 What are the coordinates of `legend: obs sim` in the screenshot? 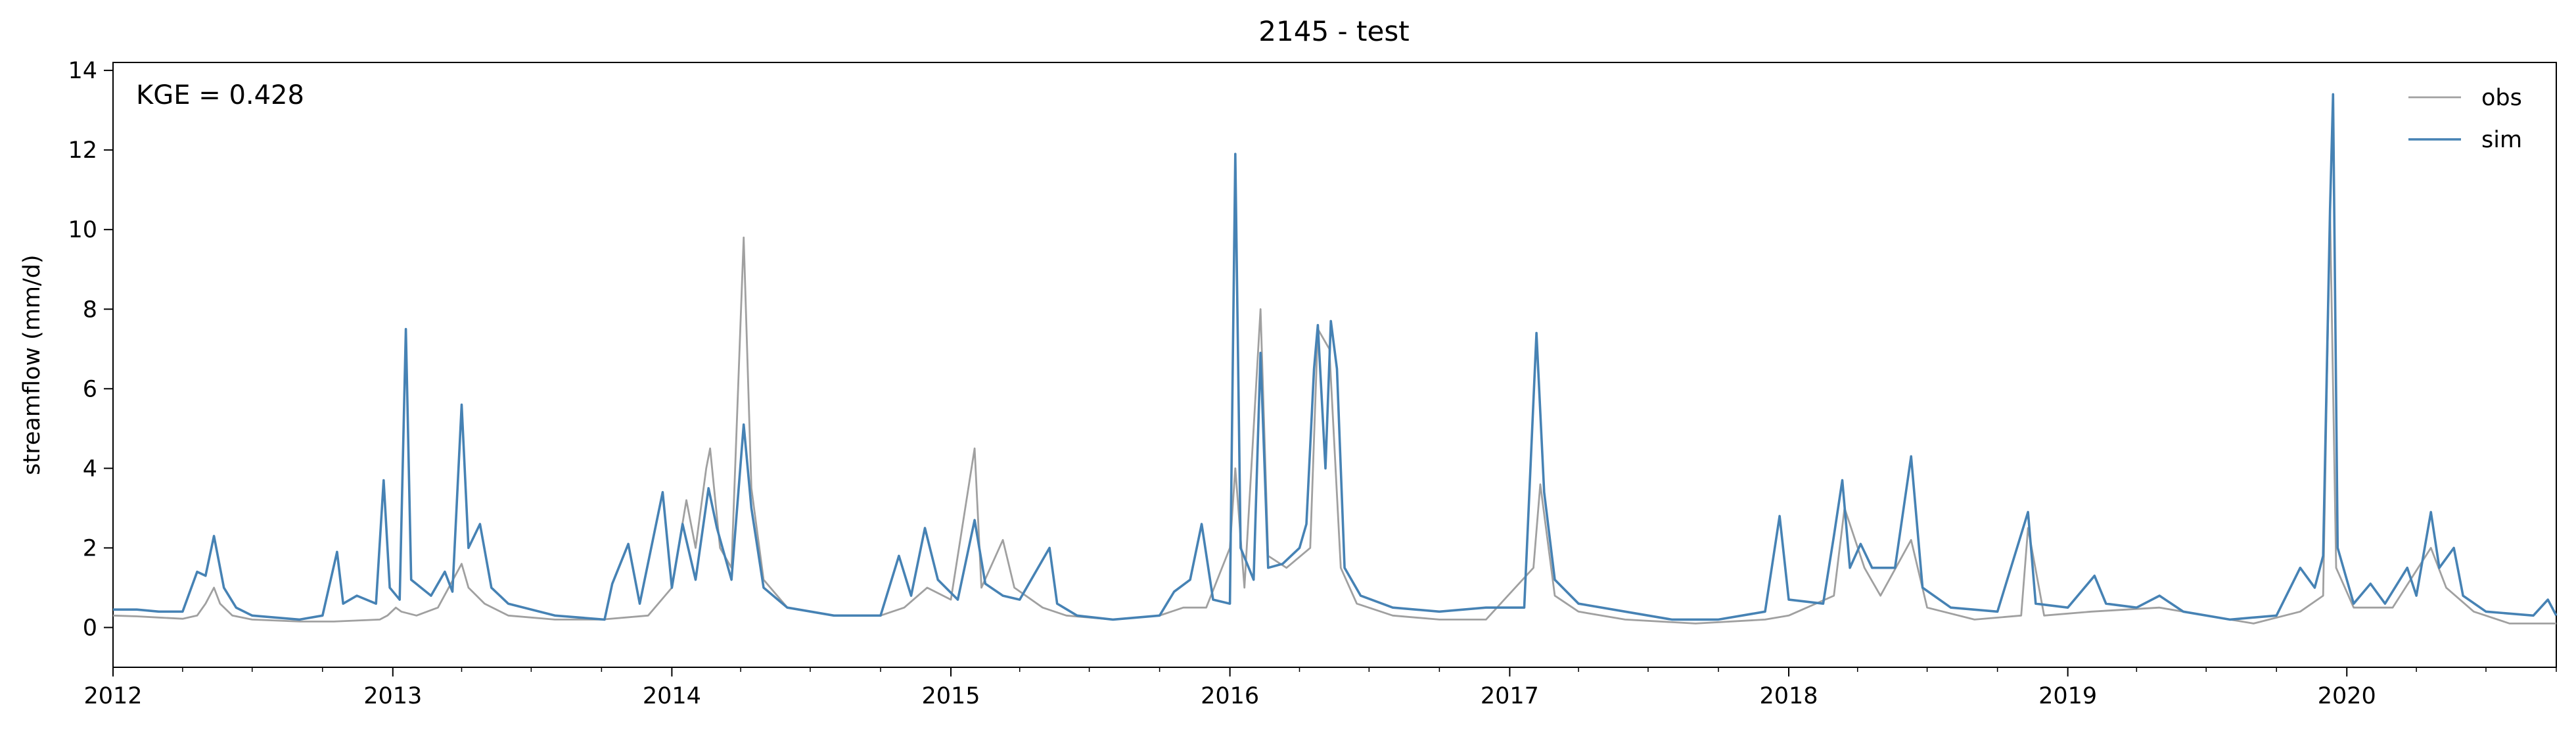 It's located at (2465, 119).